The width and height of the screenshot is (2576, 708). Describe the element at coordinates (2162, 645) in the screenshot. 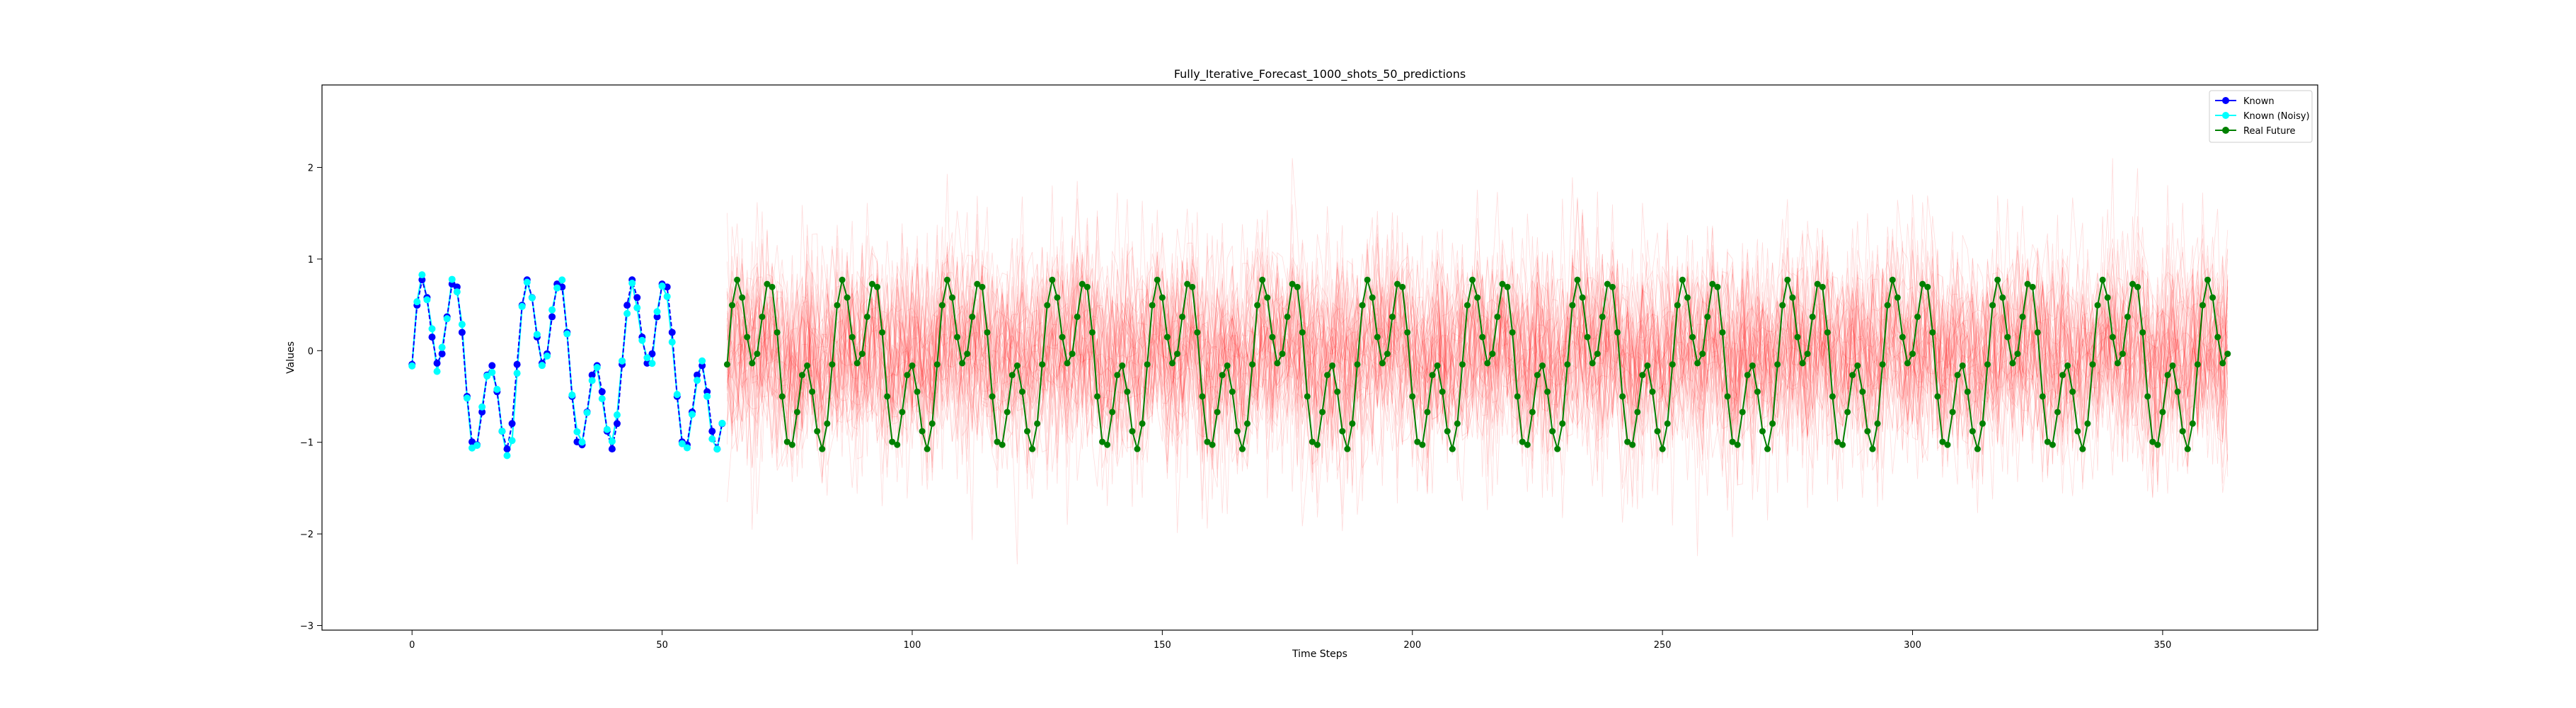

I see `x-tick-label: 350` at that location.